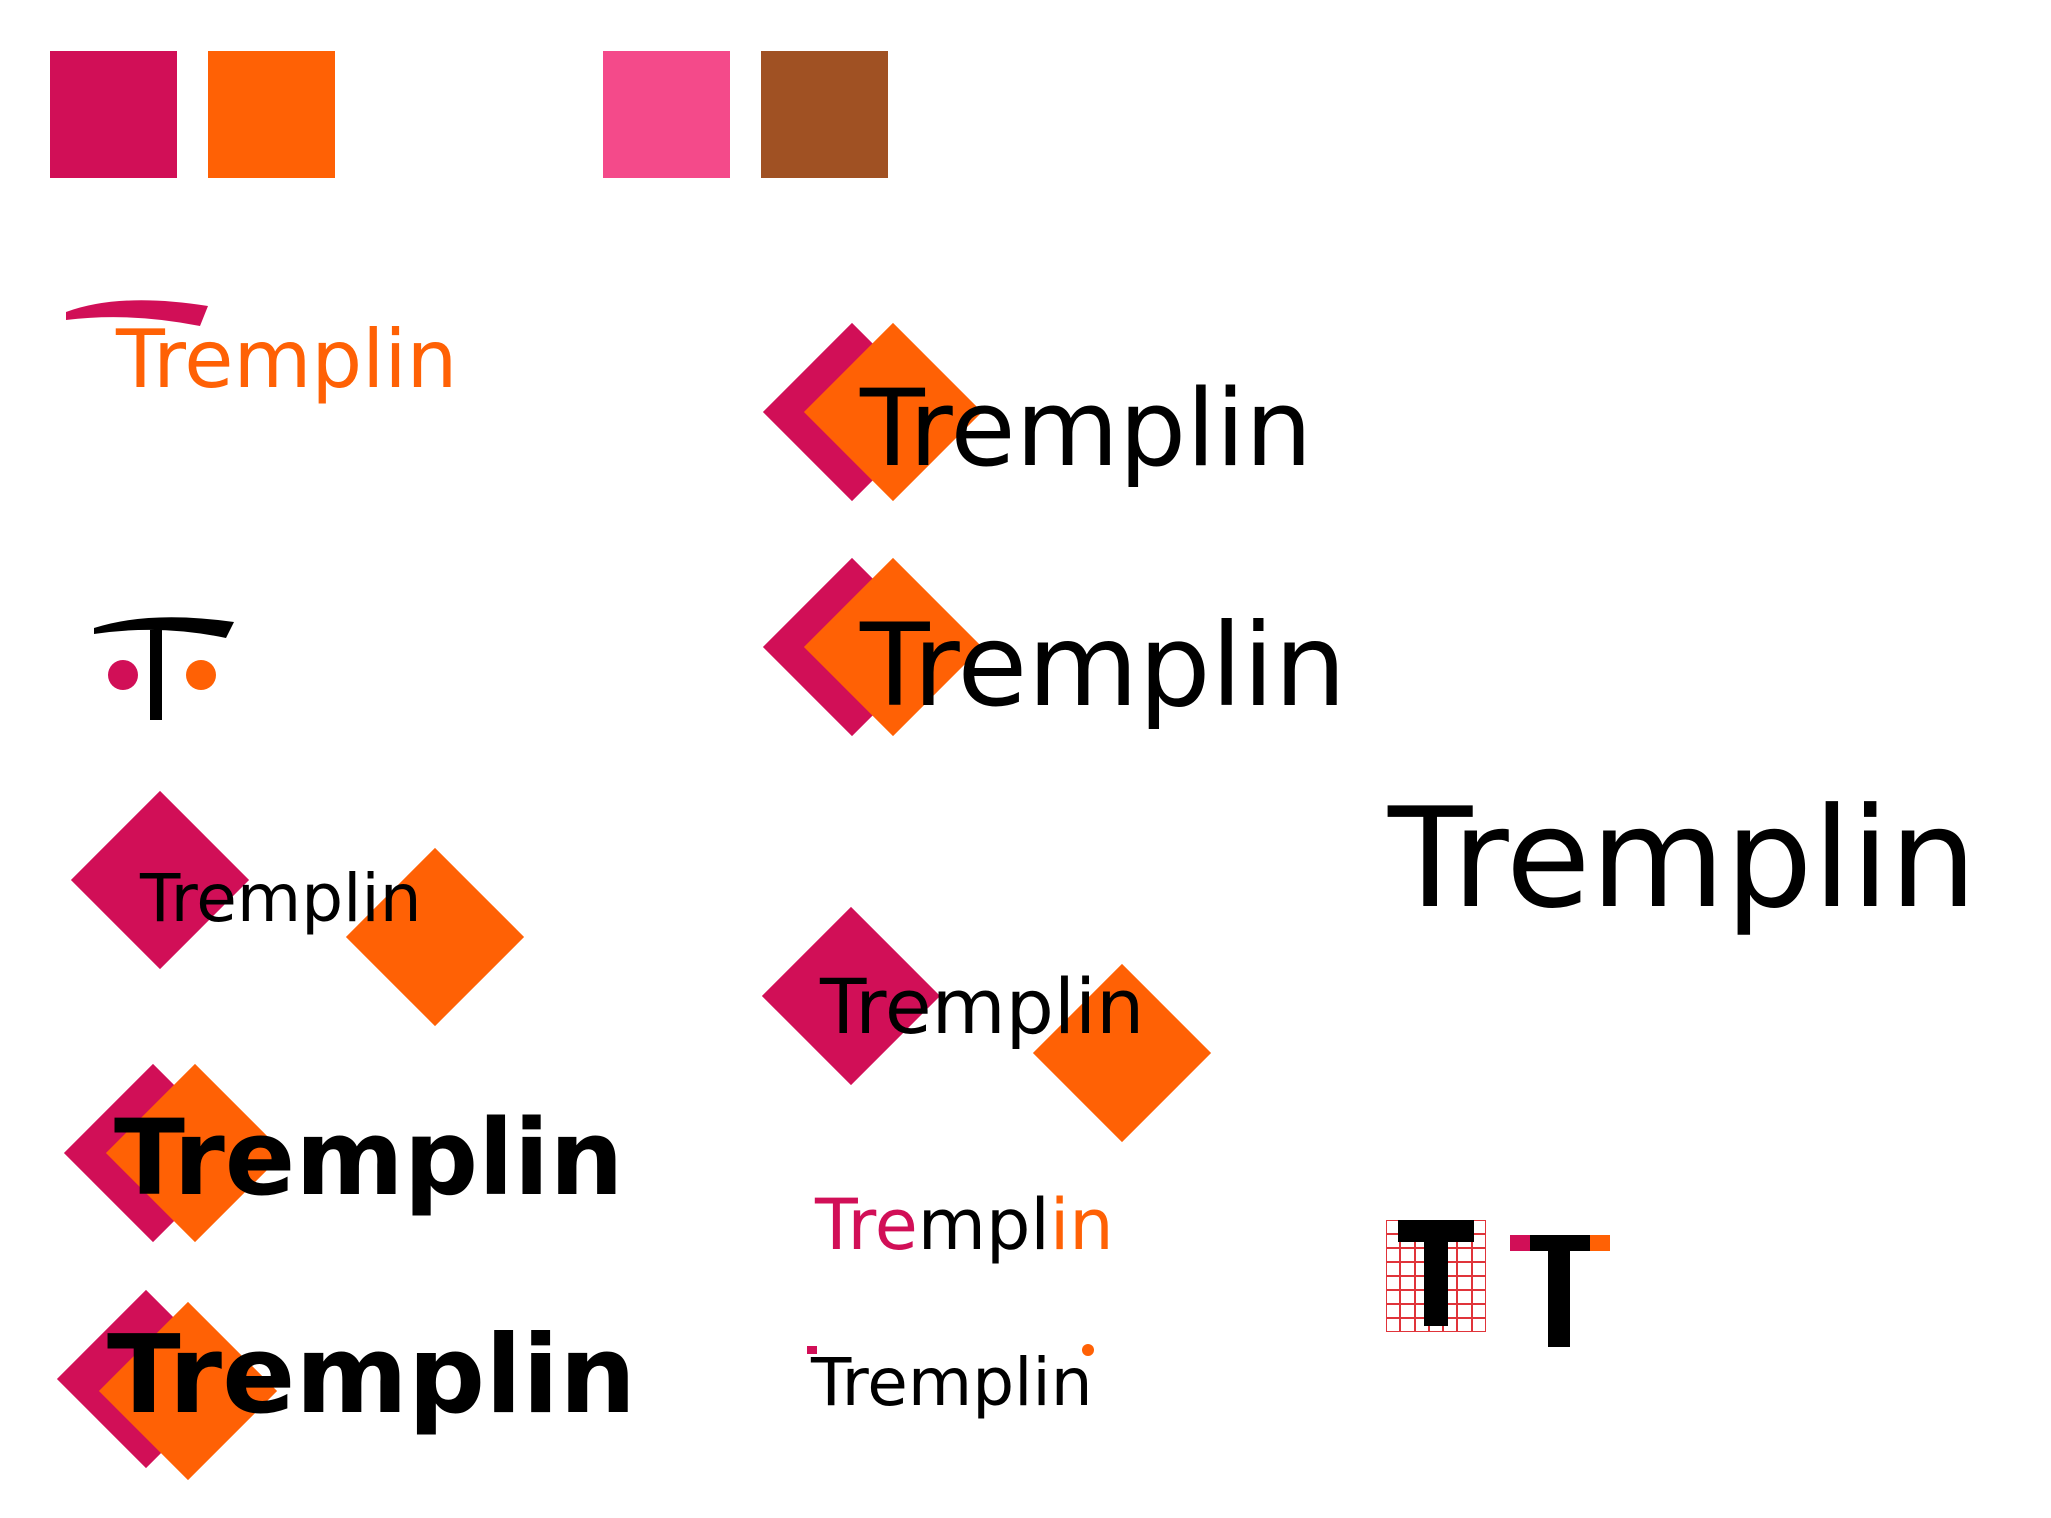 This screenshot has width=2051, height=1518. I want to click on accent-monogram-logo, so click(1560, 1291).